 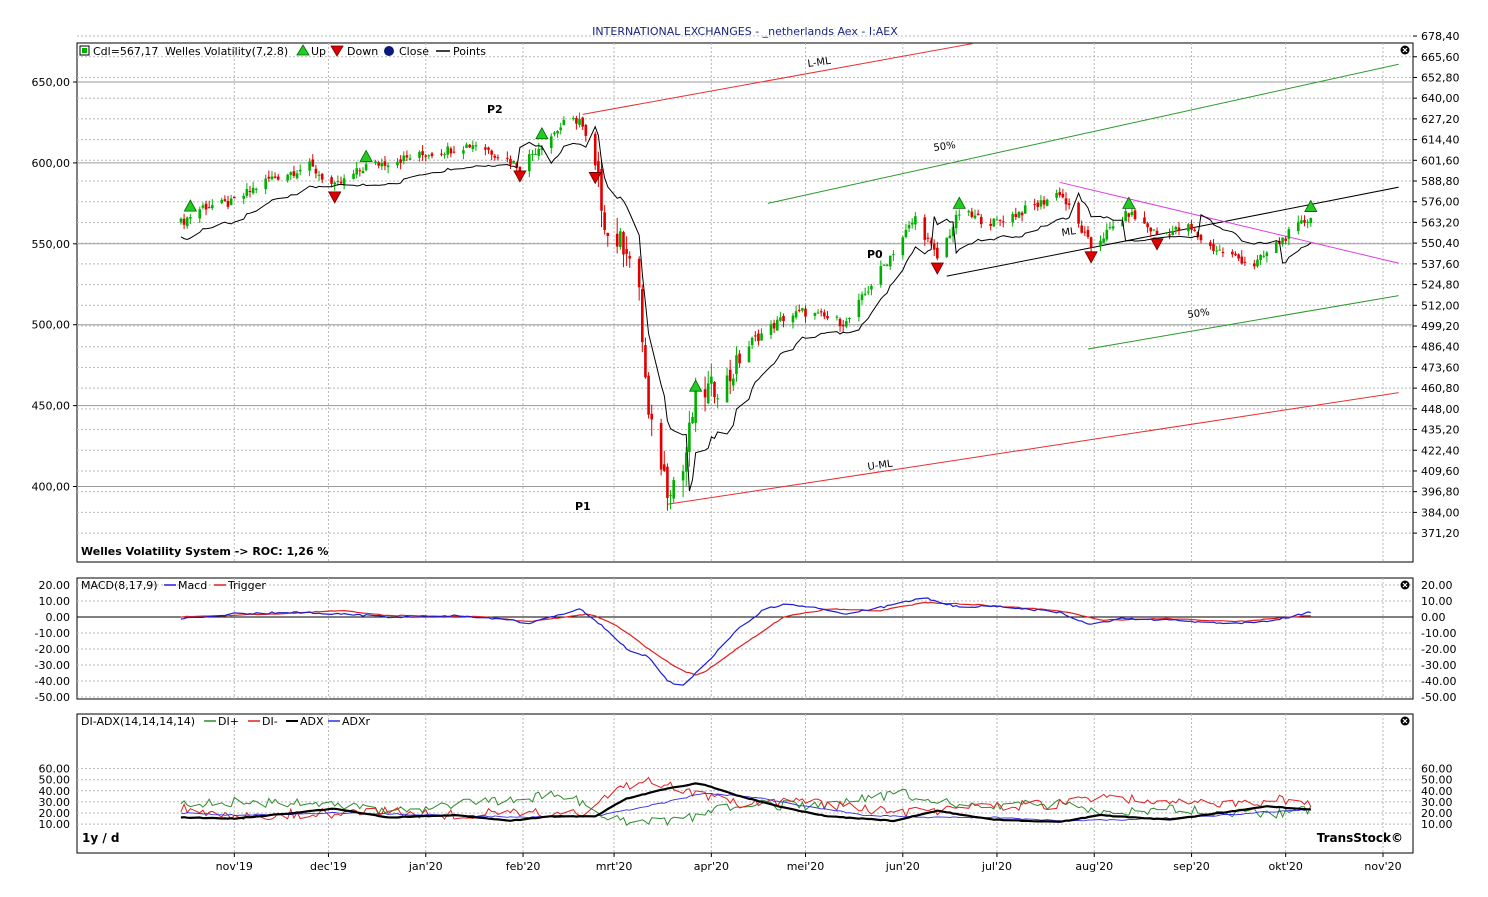 I want to click on legend-up: Up, so click(x=318, y=51).